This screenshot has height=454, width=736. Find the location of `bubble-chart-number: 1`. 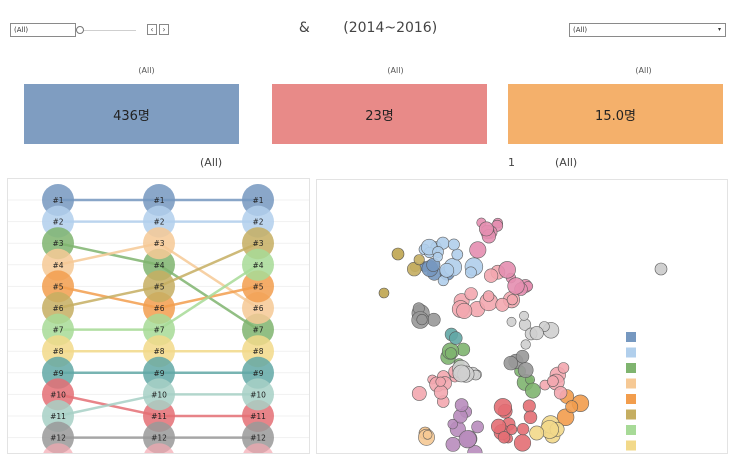

bubble-chart-number: 1 is located at coordinates (511, 162).